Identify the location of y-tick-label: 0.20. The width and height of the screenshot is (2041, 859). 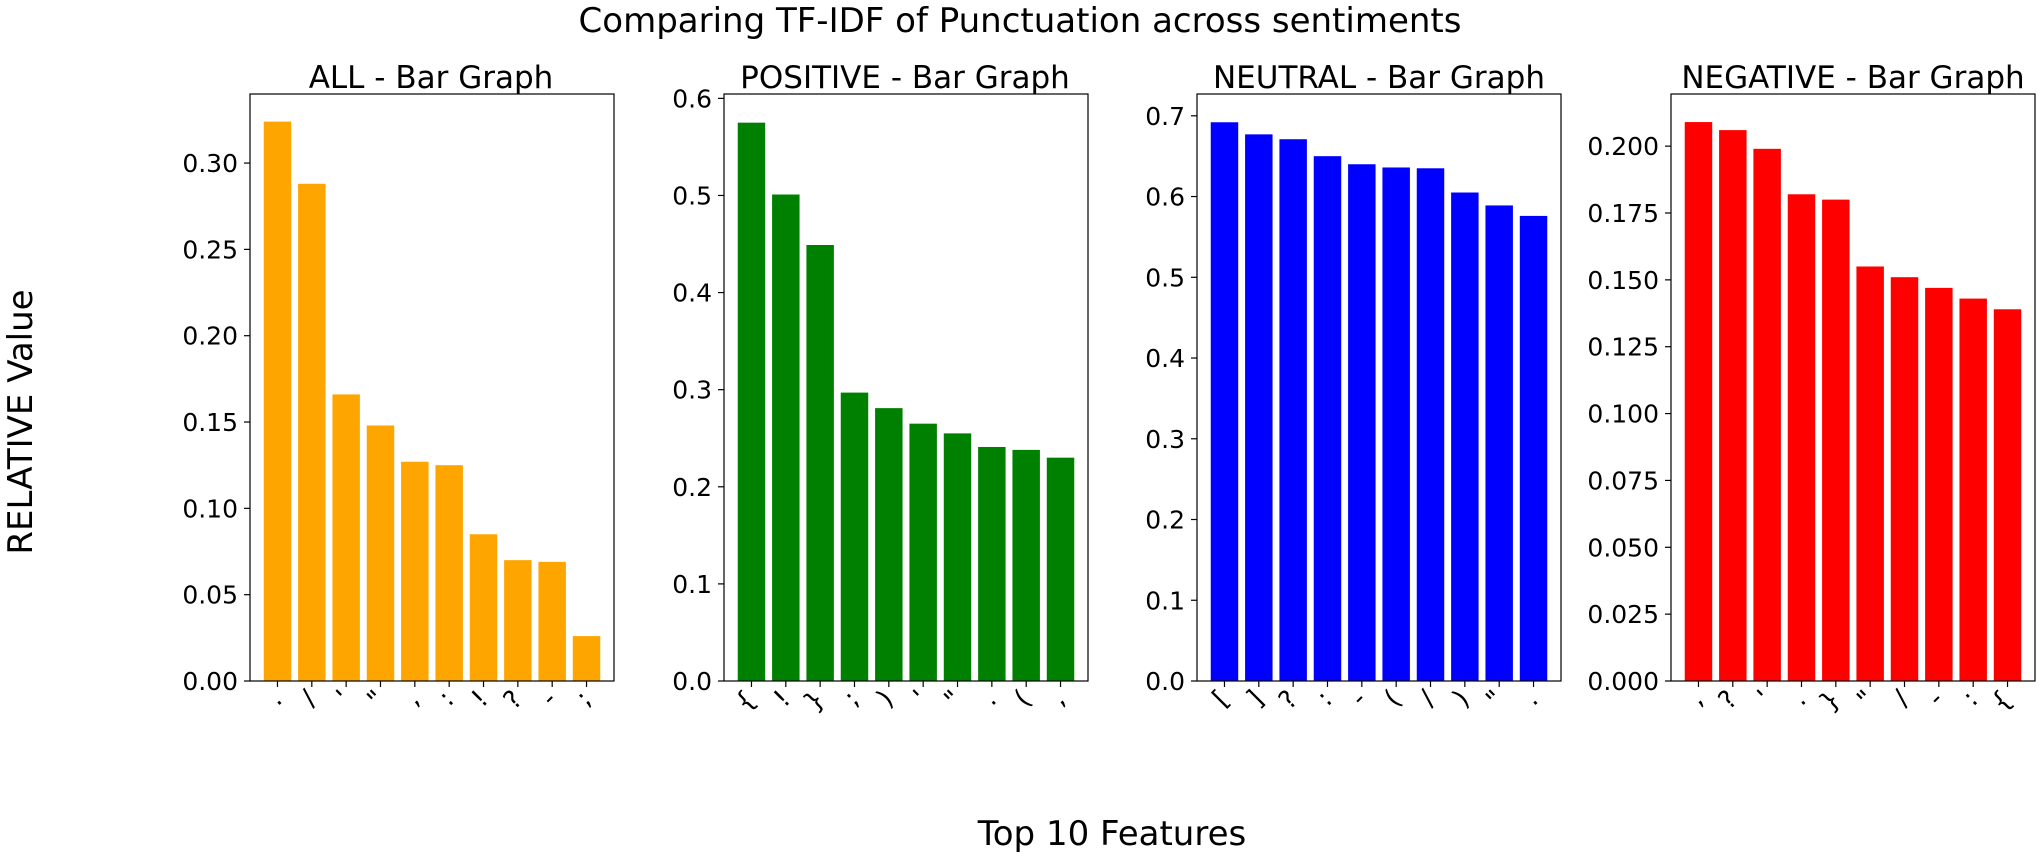
(210, 336).